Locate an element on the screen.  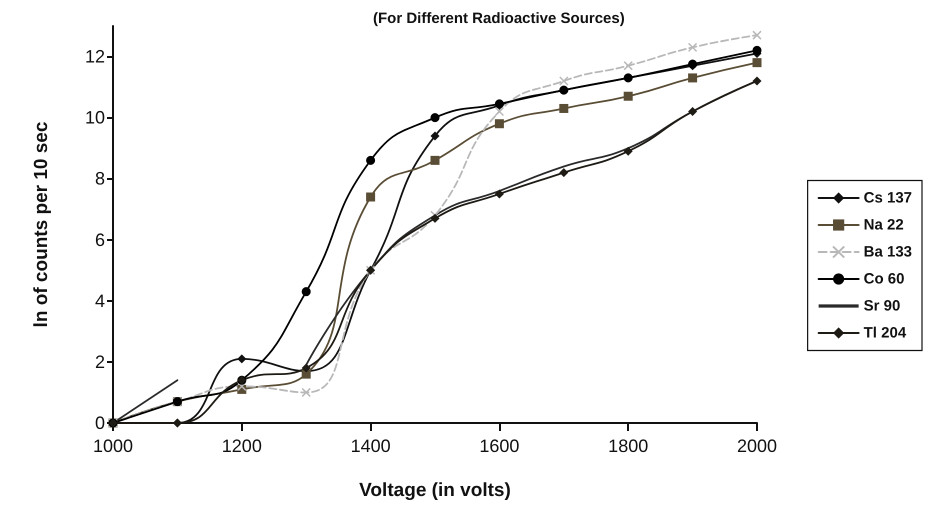
y-tick-label: 4 is located at coordinates (99, 300).